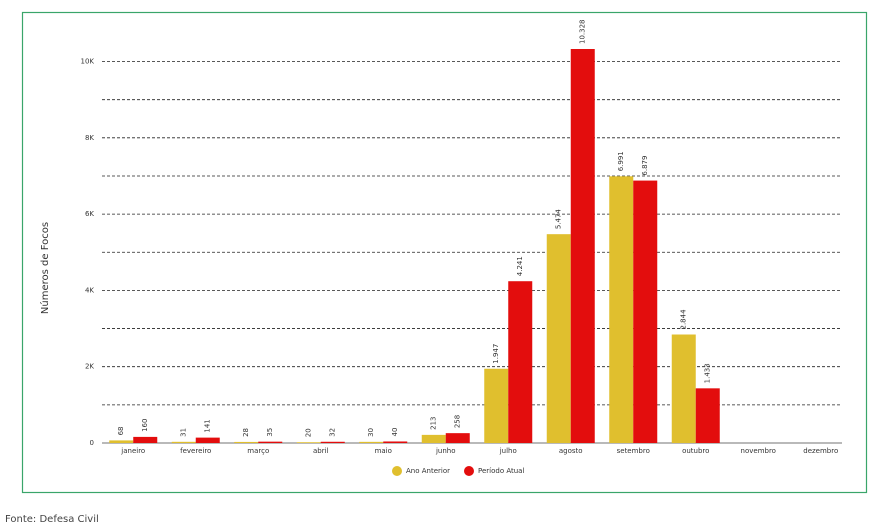  What do you see at coordinates (208, 425) in the screenshot?
I see `value-label: 141` at bounding box center [208, 425].